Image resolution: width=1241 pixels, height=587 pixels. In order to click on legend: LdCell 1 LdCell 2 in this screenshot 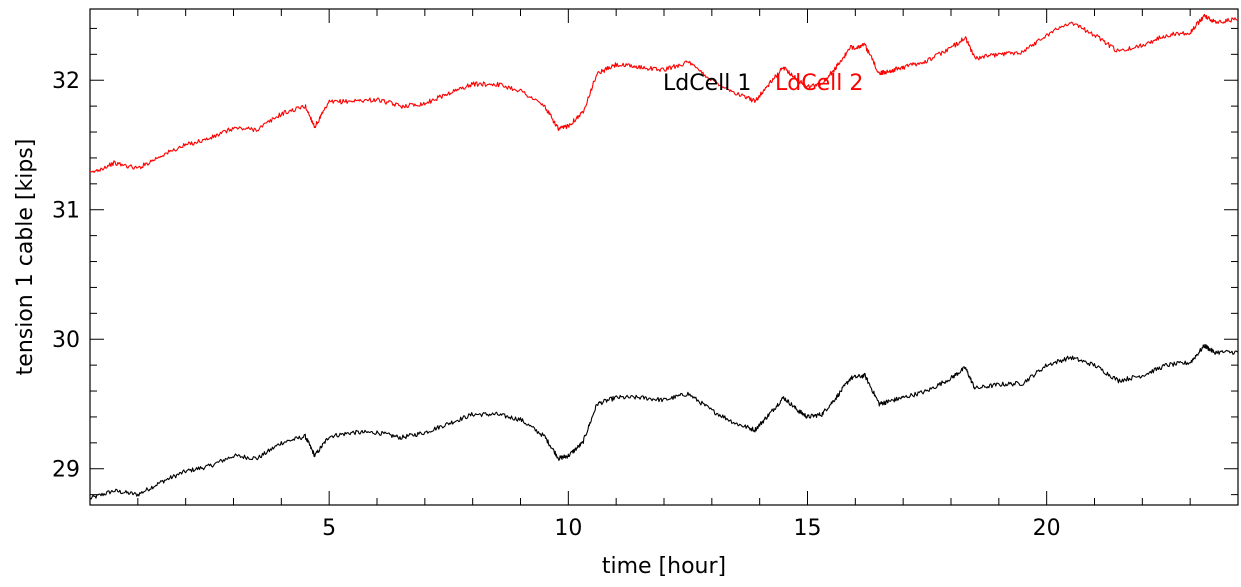, I will do `click(763, 83)`.